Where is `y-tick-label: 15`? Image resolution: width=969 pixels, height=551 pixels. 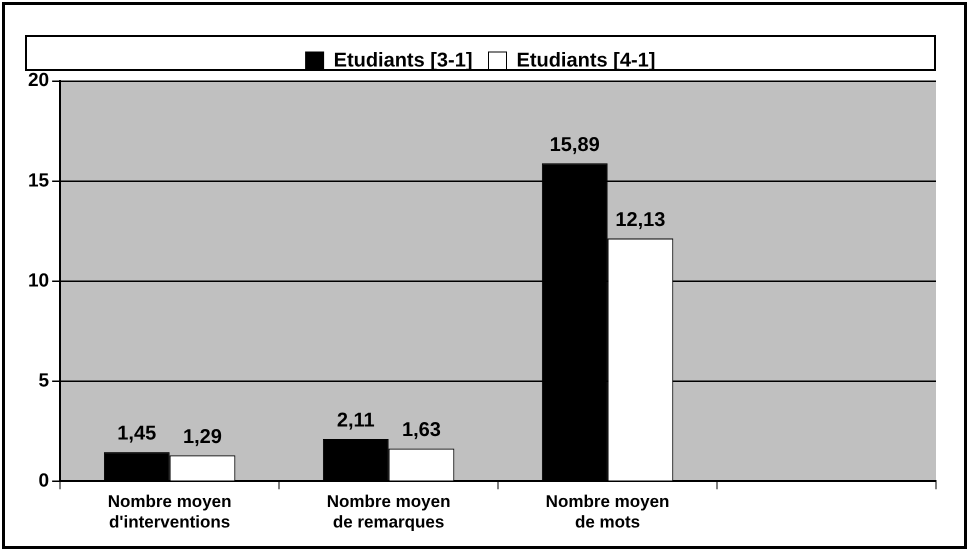 y-tick-label: 15 is located at coordinates (39, 181).